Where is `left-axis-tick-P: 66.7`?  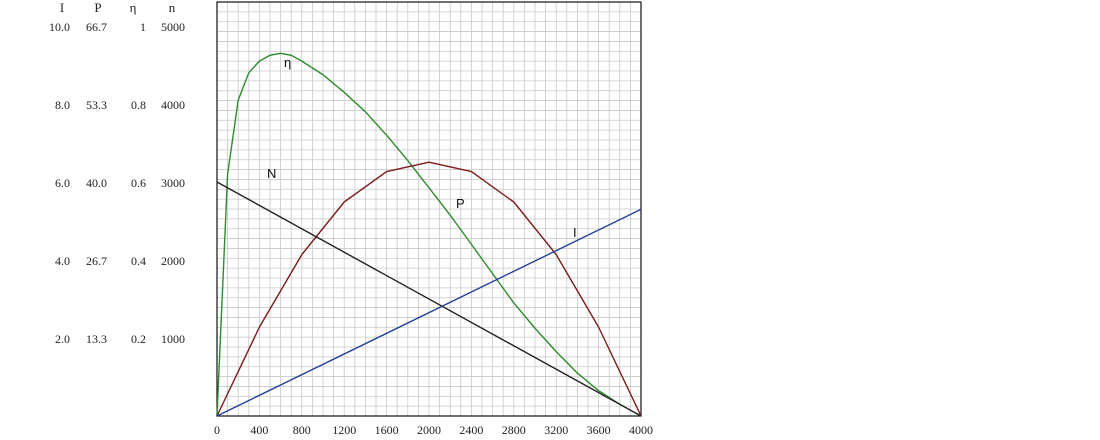 left-axis-tick-P: 66.7 is located at coordinates (96, 27).